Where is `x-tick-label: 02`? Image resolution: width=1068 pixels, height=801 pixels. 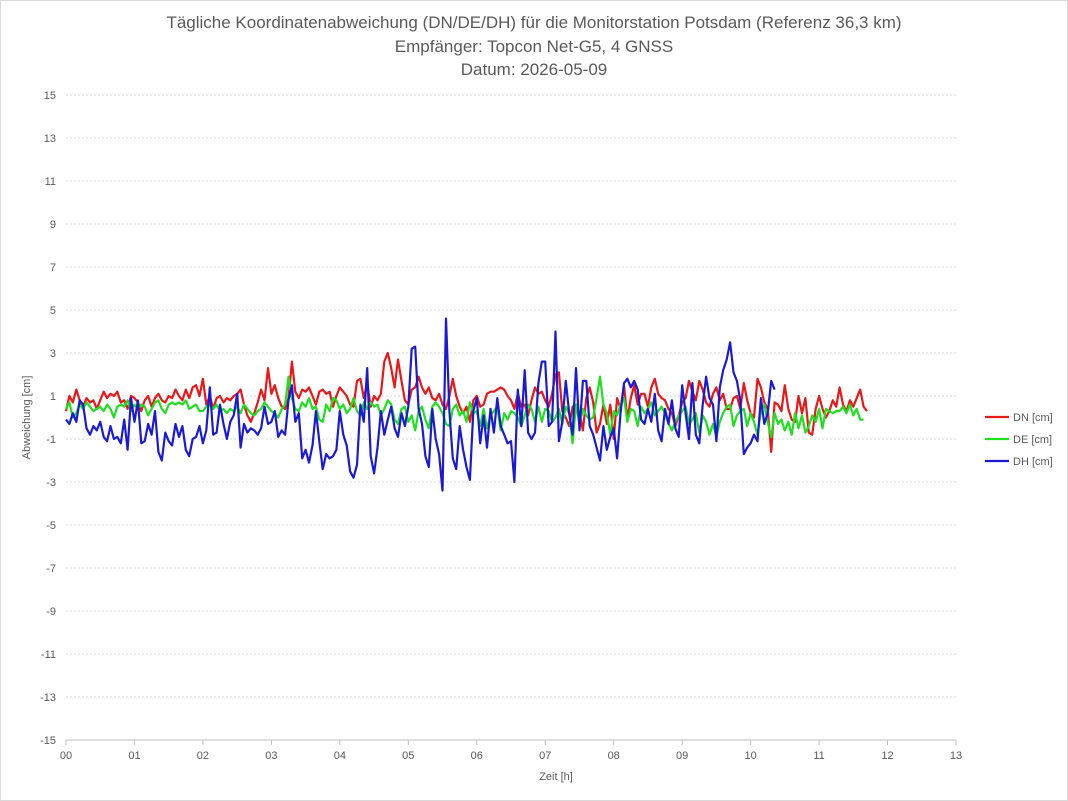
x-tick-label: 02 is located at coordinates (203, 756).